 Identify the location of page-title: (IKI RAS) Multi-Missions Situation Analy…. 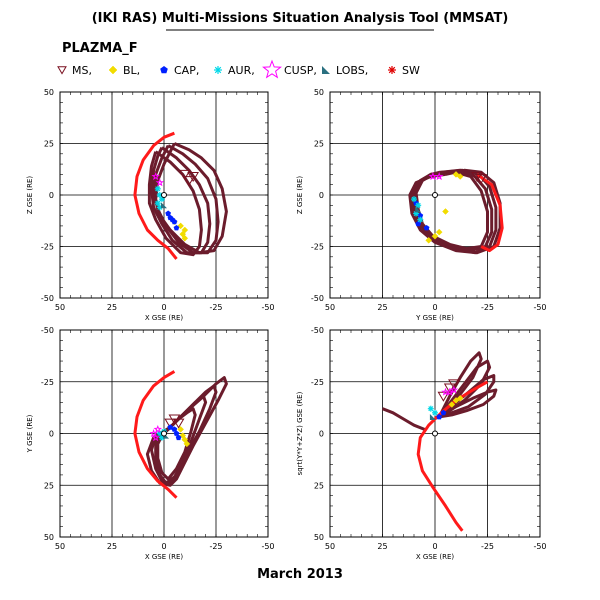
(300, 18).